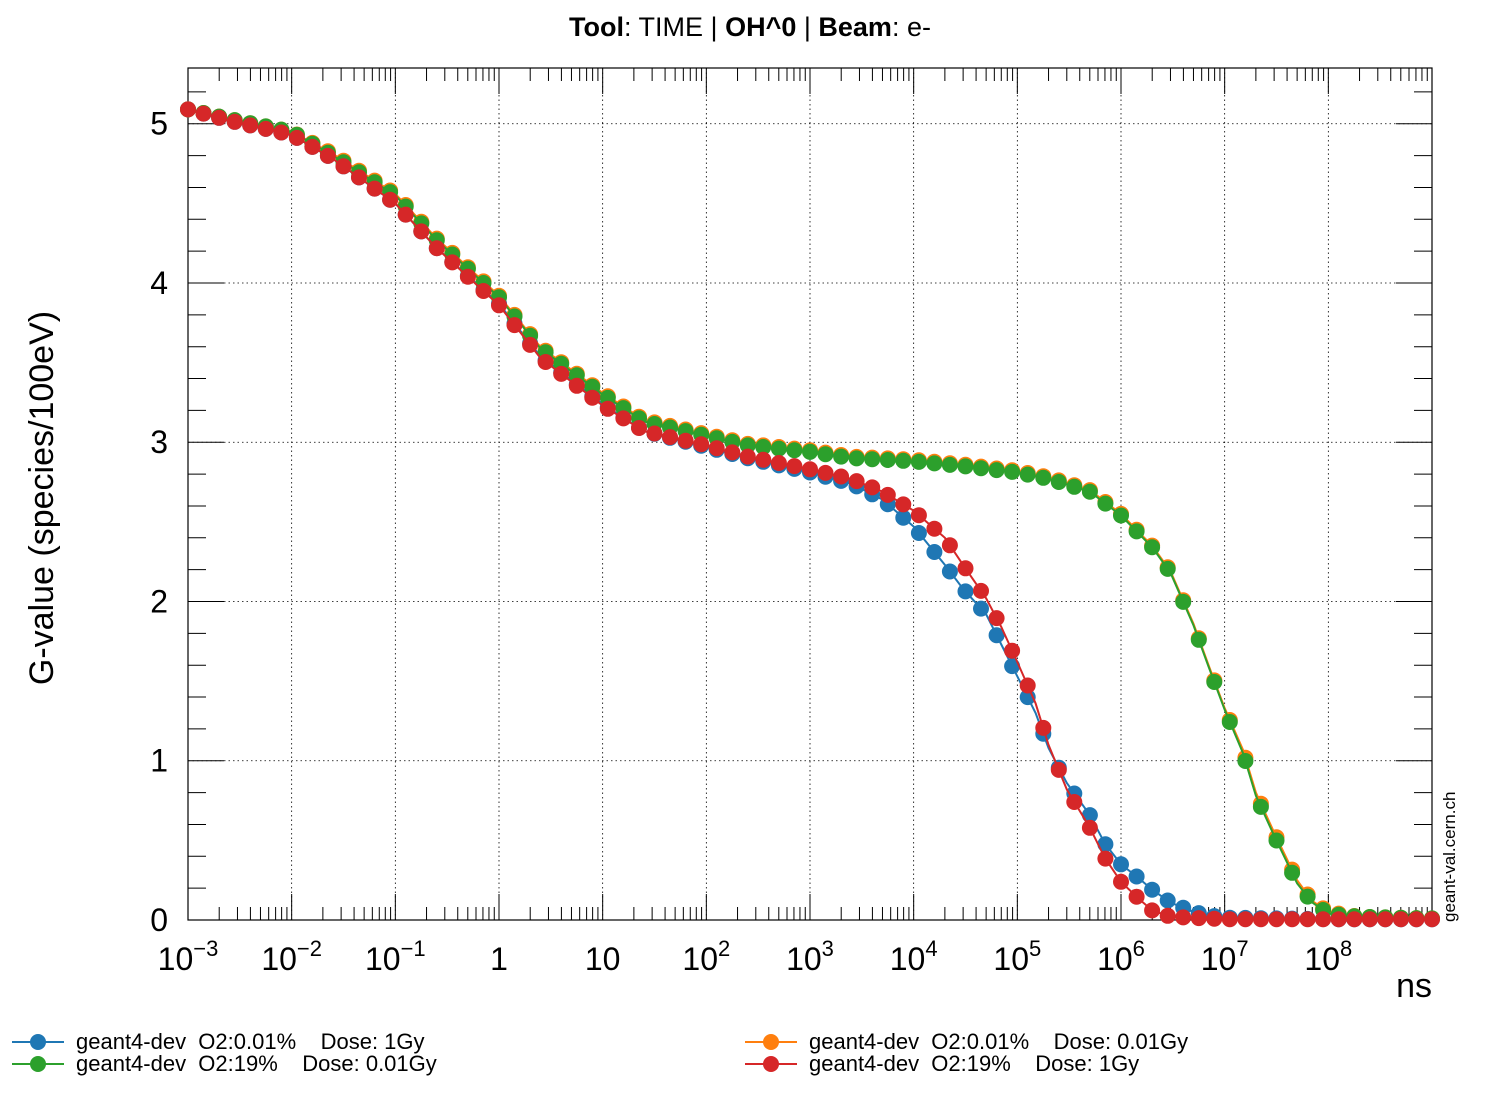 This screenshot has width=1500, height=1100. Describe the element at coordinates (855, 27) in the screenshot. I see `title-beam-key: Beam` at that location.